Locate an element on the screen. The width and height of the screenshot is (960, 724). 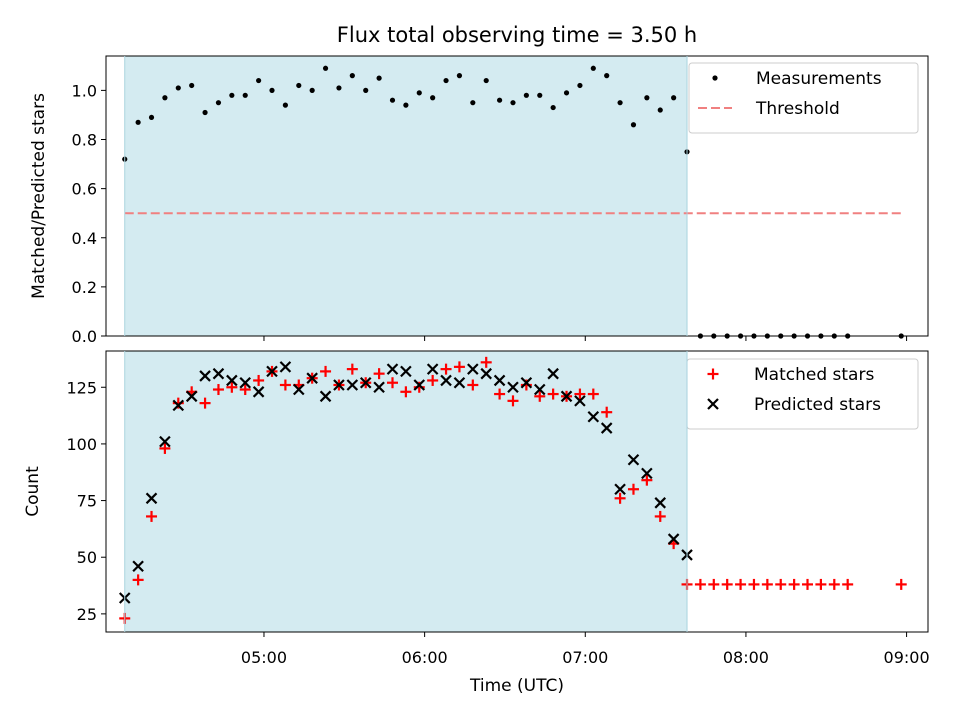
y-tick-label: 0.6 is located at coordinates (84, 189).